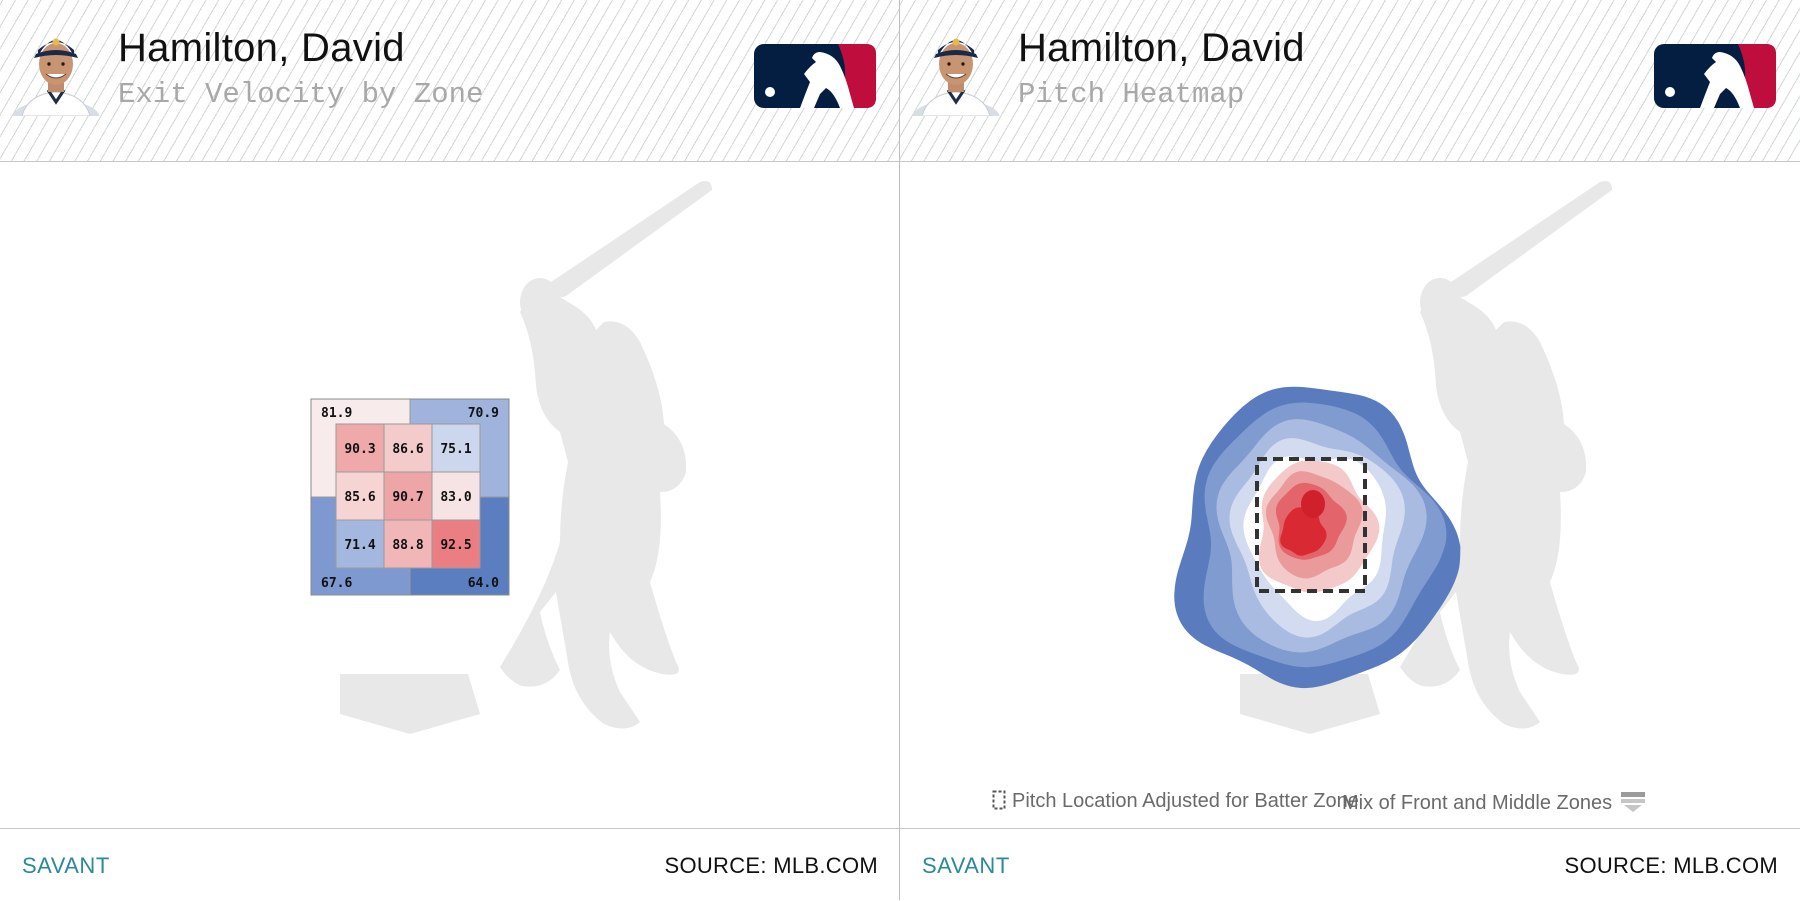 Image resolution: width=1800 pixels, height=901 pixels. I want to click on outer-zone-label: 70.9, so click(483, 413).